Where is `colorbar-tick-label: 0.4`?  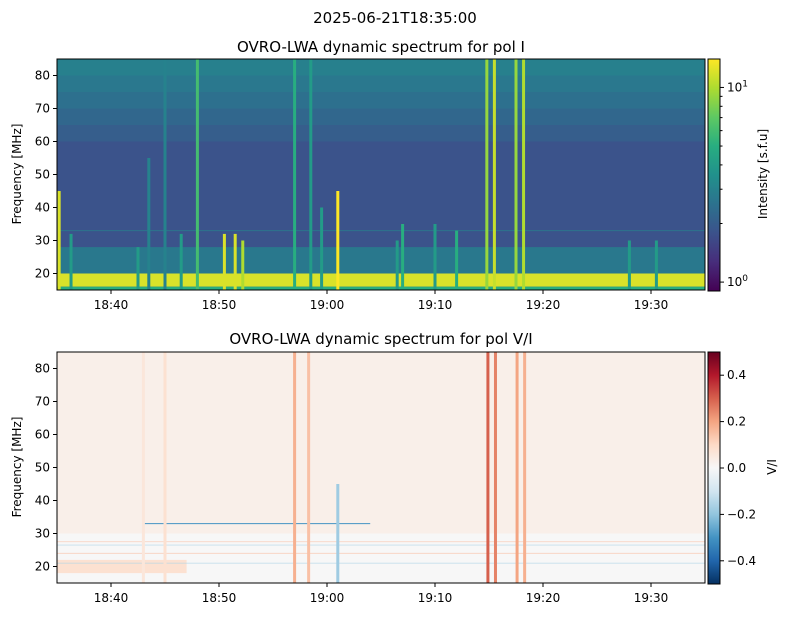 colorbar-tick-label: 0.4 is located at coordinates (736, 375).